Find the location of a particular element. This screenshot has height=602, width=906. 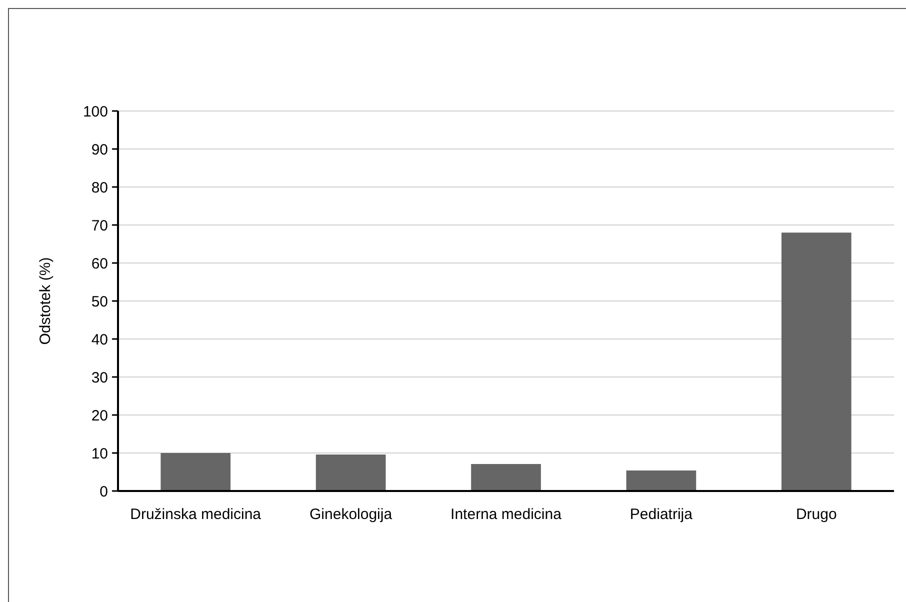

y-tick-label: 20 is located at coordinates (99, 415).